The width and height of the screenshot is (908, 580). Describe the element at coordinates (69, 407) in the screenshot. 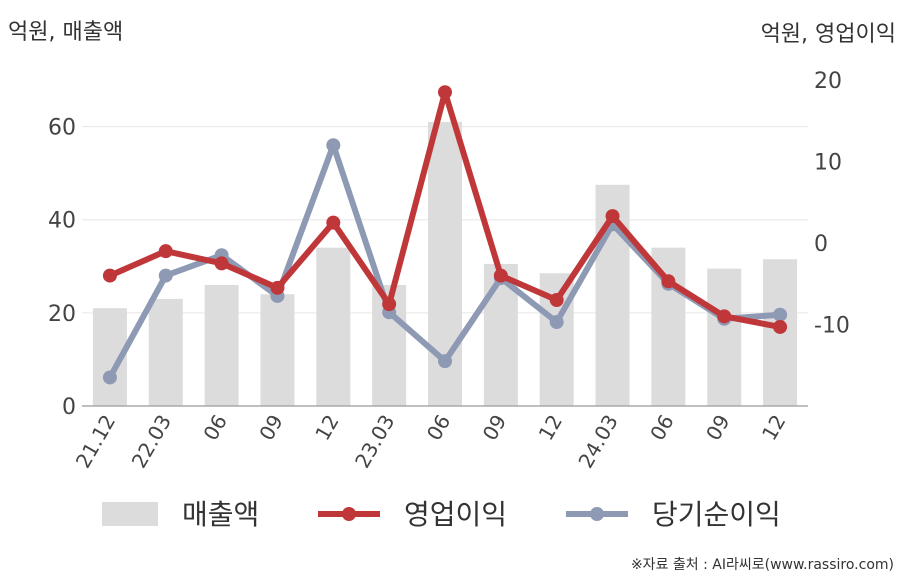

I see `left-tick-label: 0` at that location.